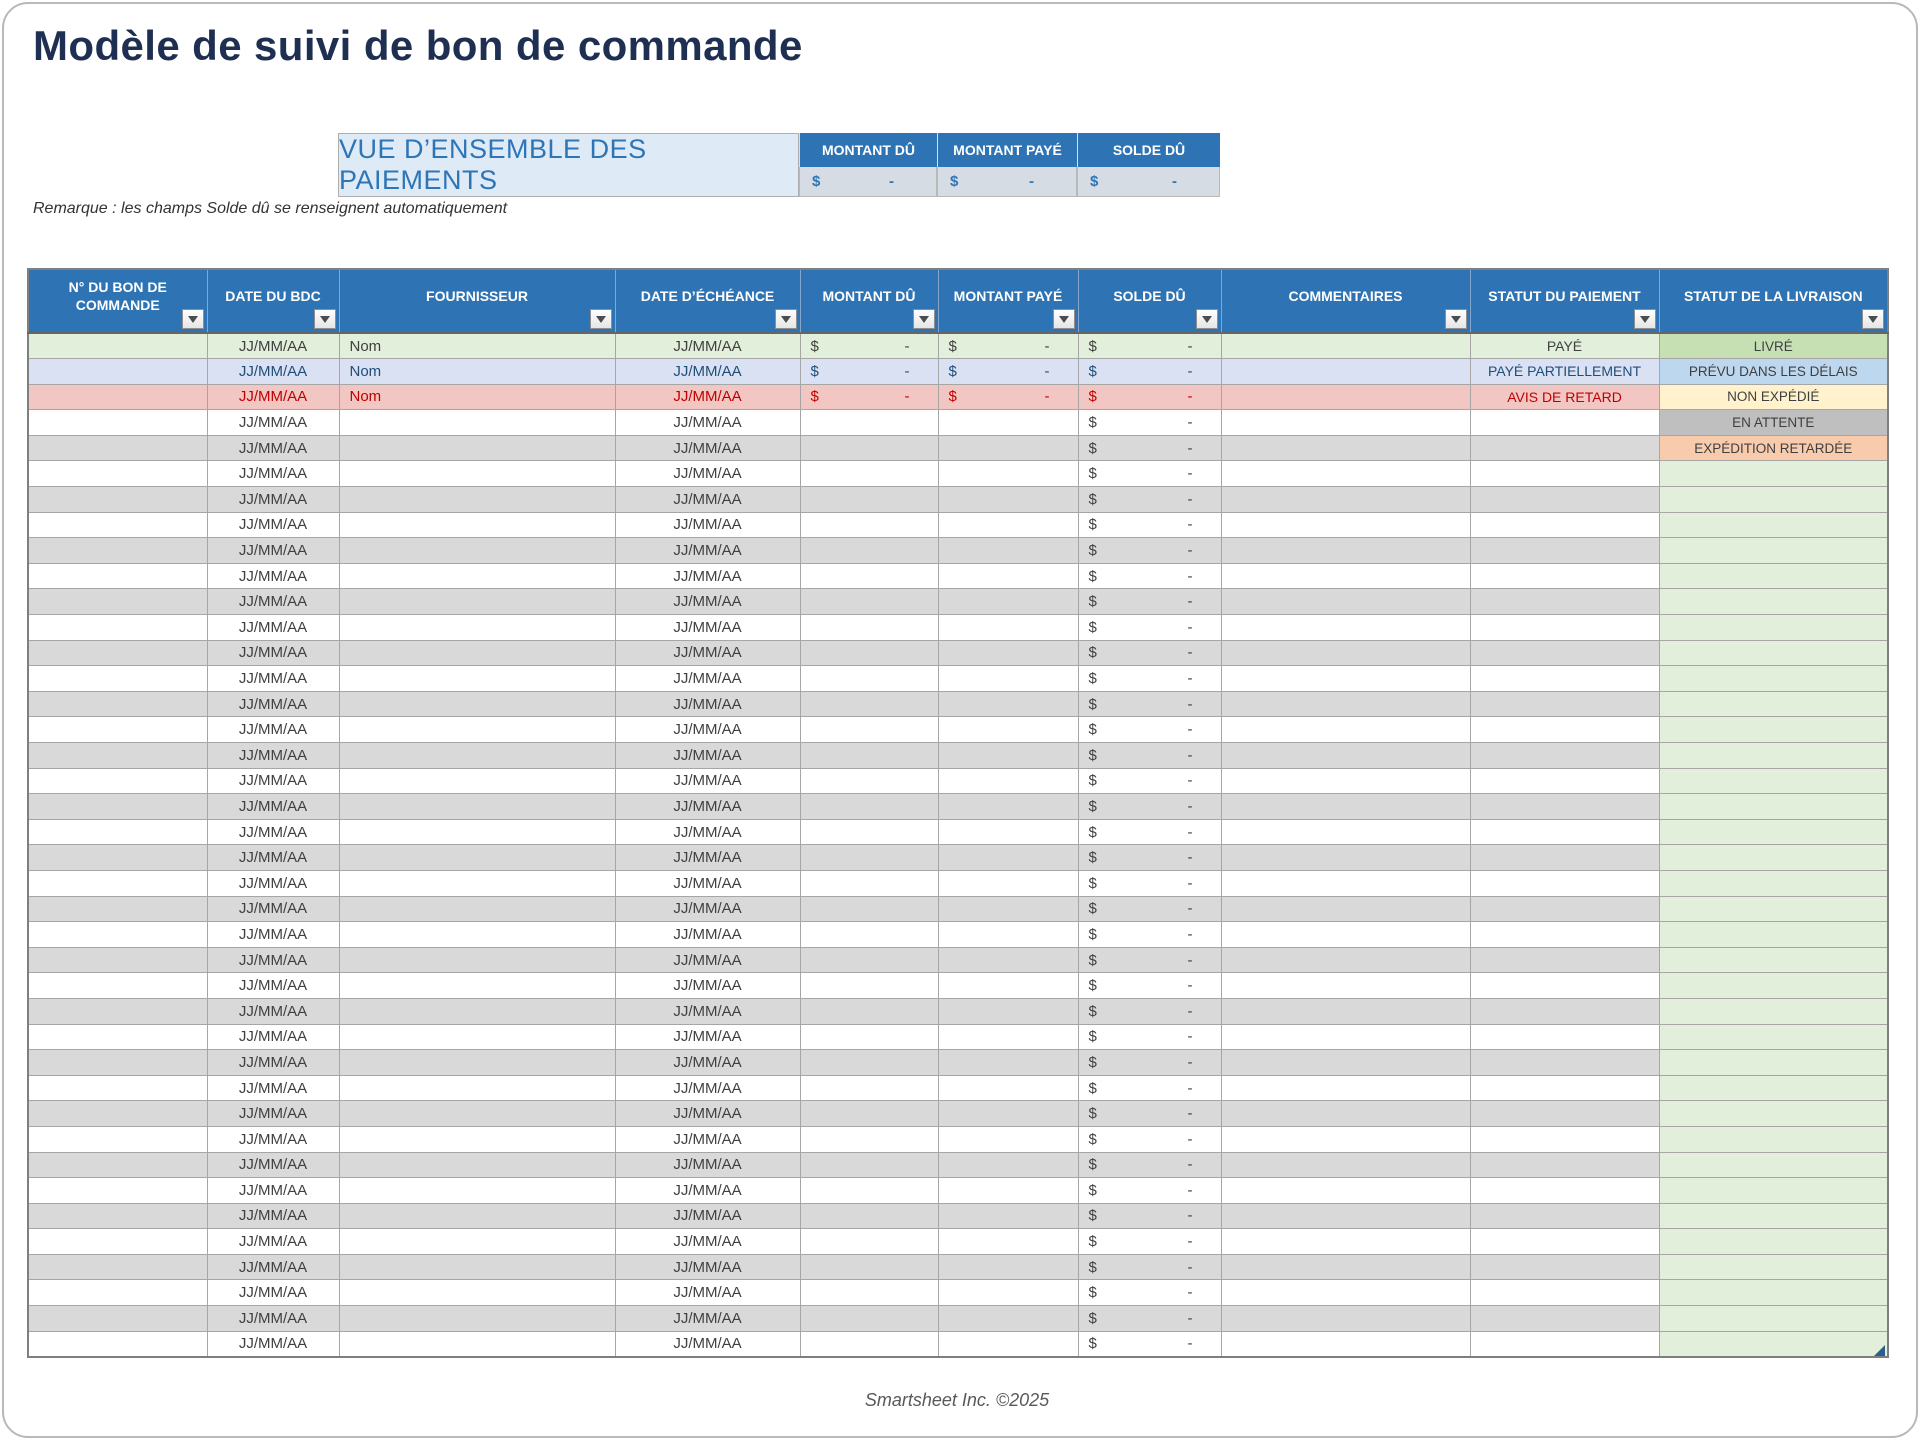 This screenshot has height=1440, width=1920. I want to click on filter-button, so click(324, 319).